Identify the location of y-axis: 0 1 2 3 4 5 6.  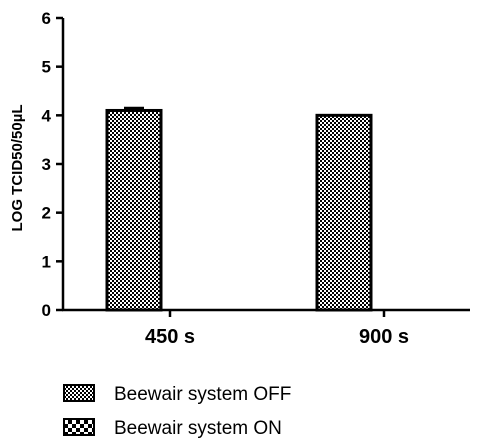
(53, 164).